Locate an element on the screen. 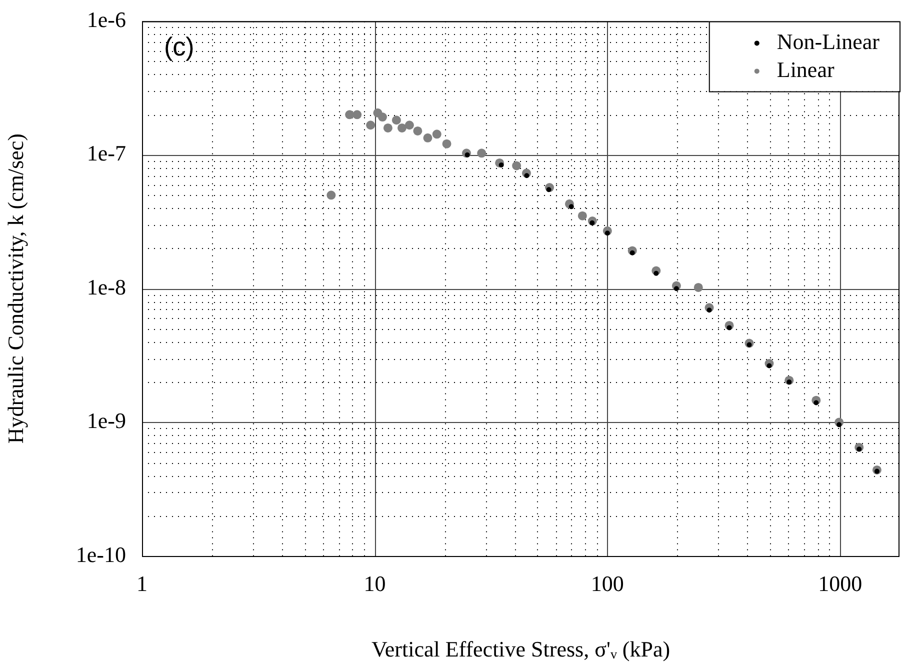 The width and height of the screenshot is (904, 668). y-tick-label: 1e-10 is located at coordinates (101, 554).